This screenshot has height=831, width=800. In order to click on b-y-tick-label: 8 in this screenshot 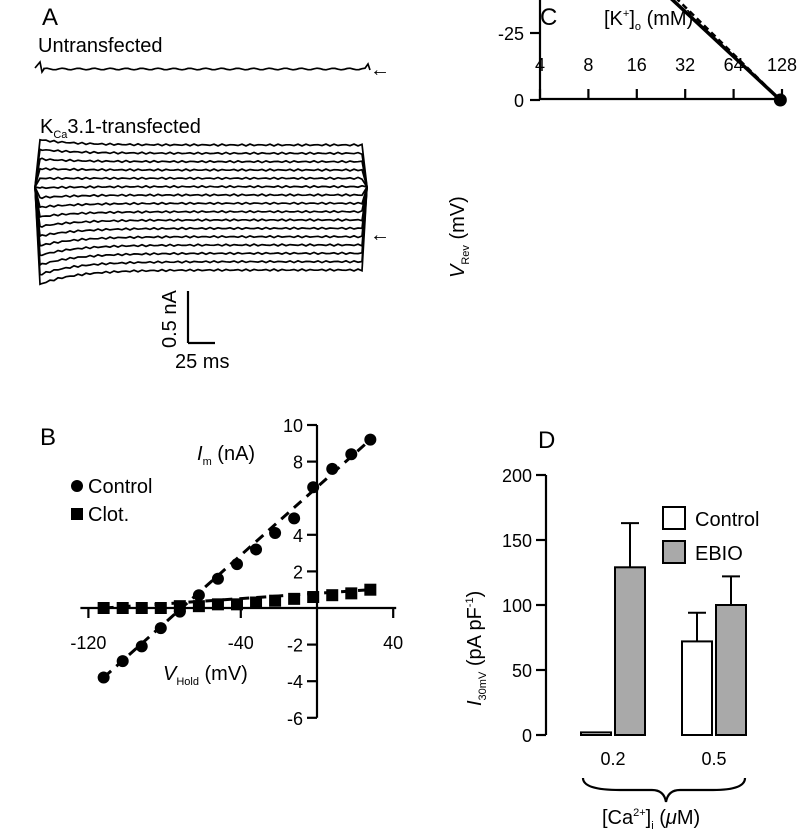, I will do `click(298, 463)`.